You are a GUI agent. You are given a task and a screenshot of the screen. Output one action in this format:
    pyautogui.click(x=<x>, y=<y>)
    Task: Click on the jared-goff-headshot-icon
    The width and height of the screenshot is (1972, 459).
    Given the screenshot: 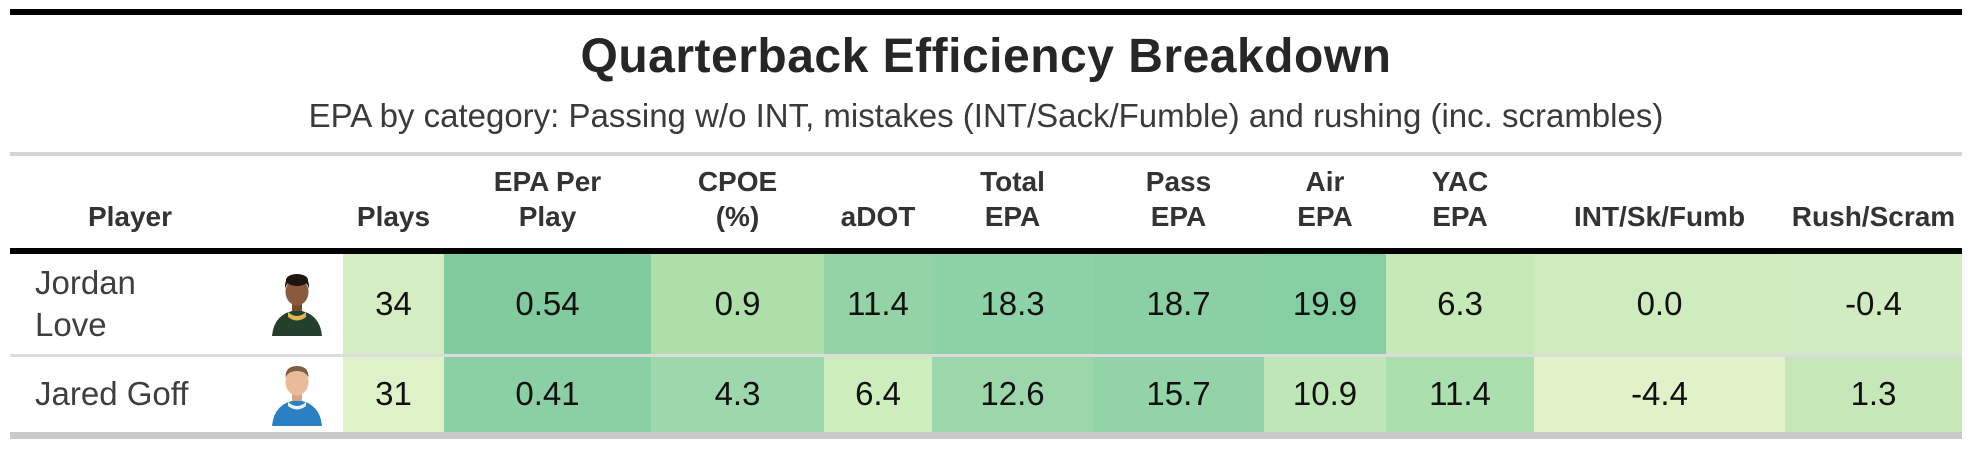 What is the action you would take?
    pyautogui.click(x=296, y=396)
    